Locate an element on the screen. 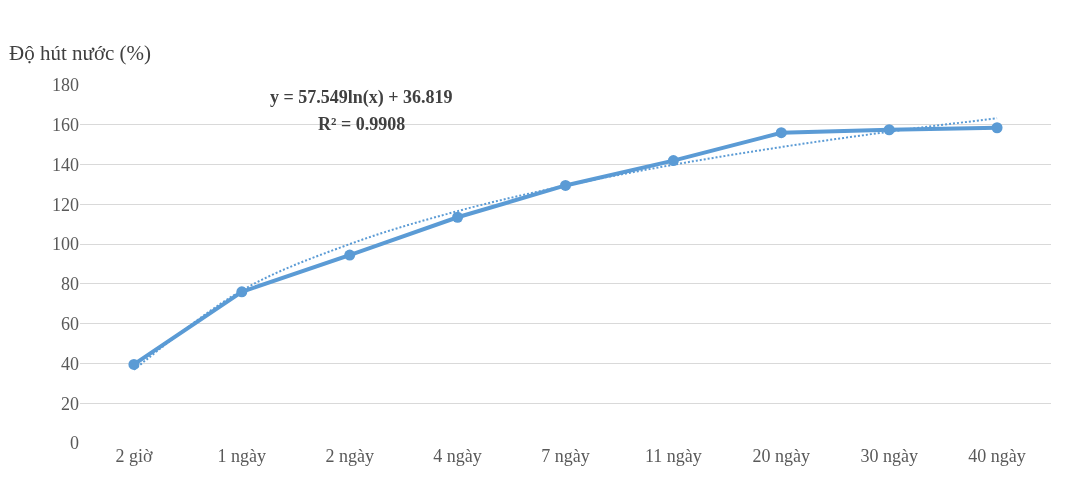 The height and width of the screenshot is (493, 1091). annotation: y = 57.549ln(x) + 36.819 is located at coordinates (361, 97).